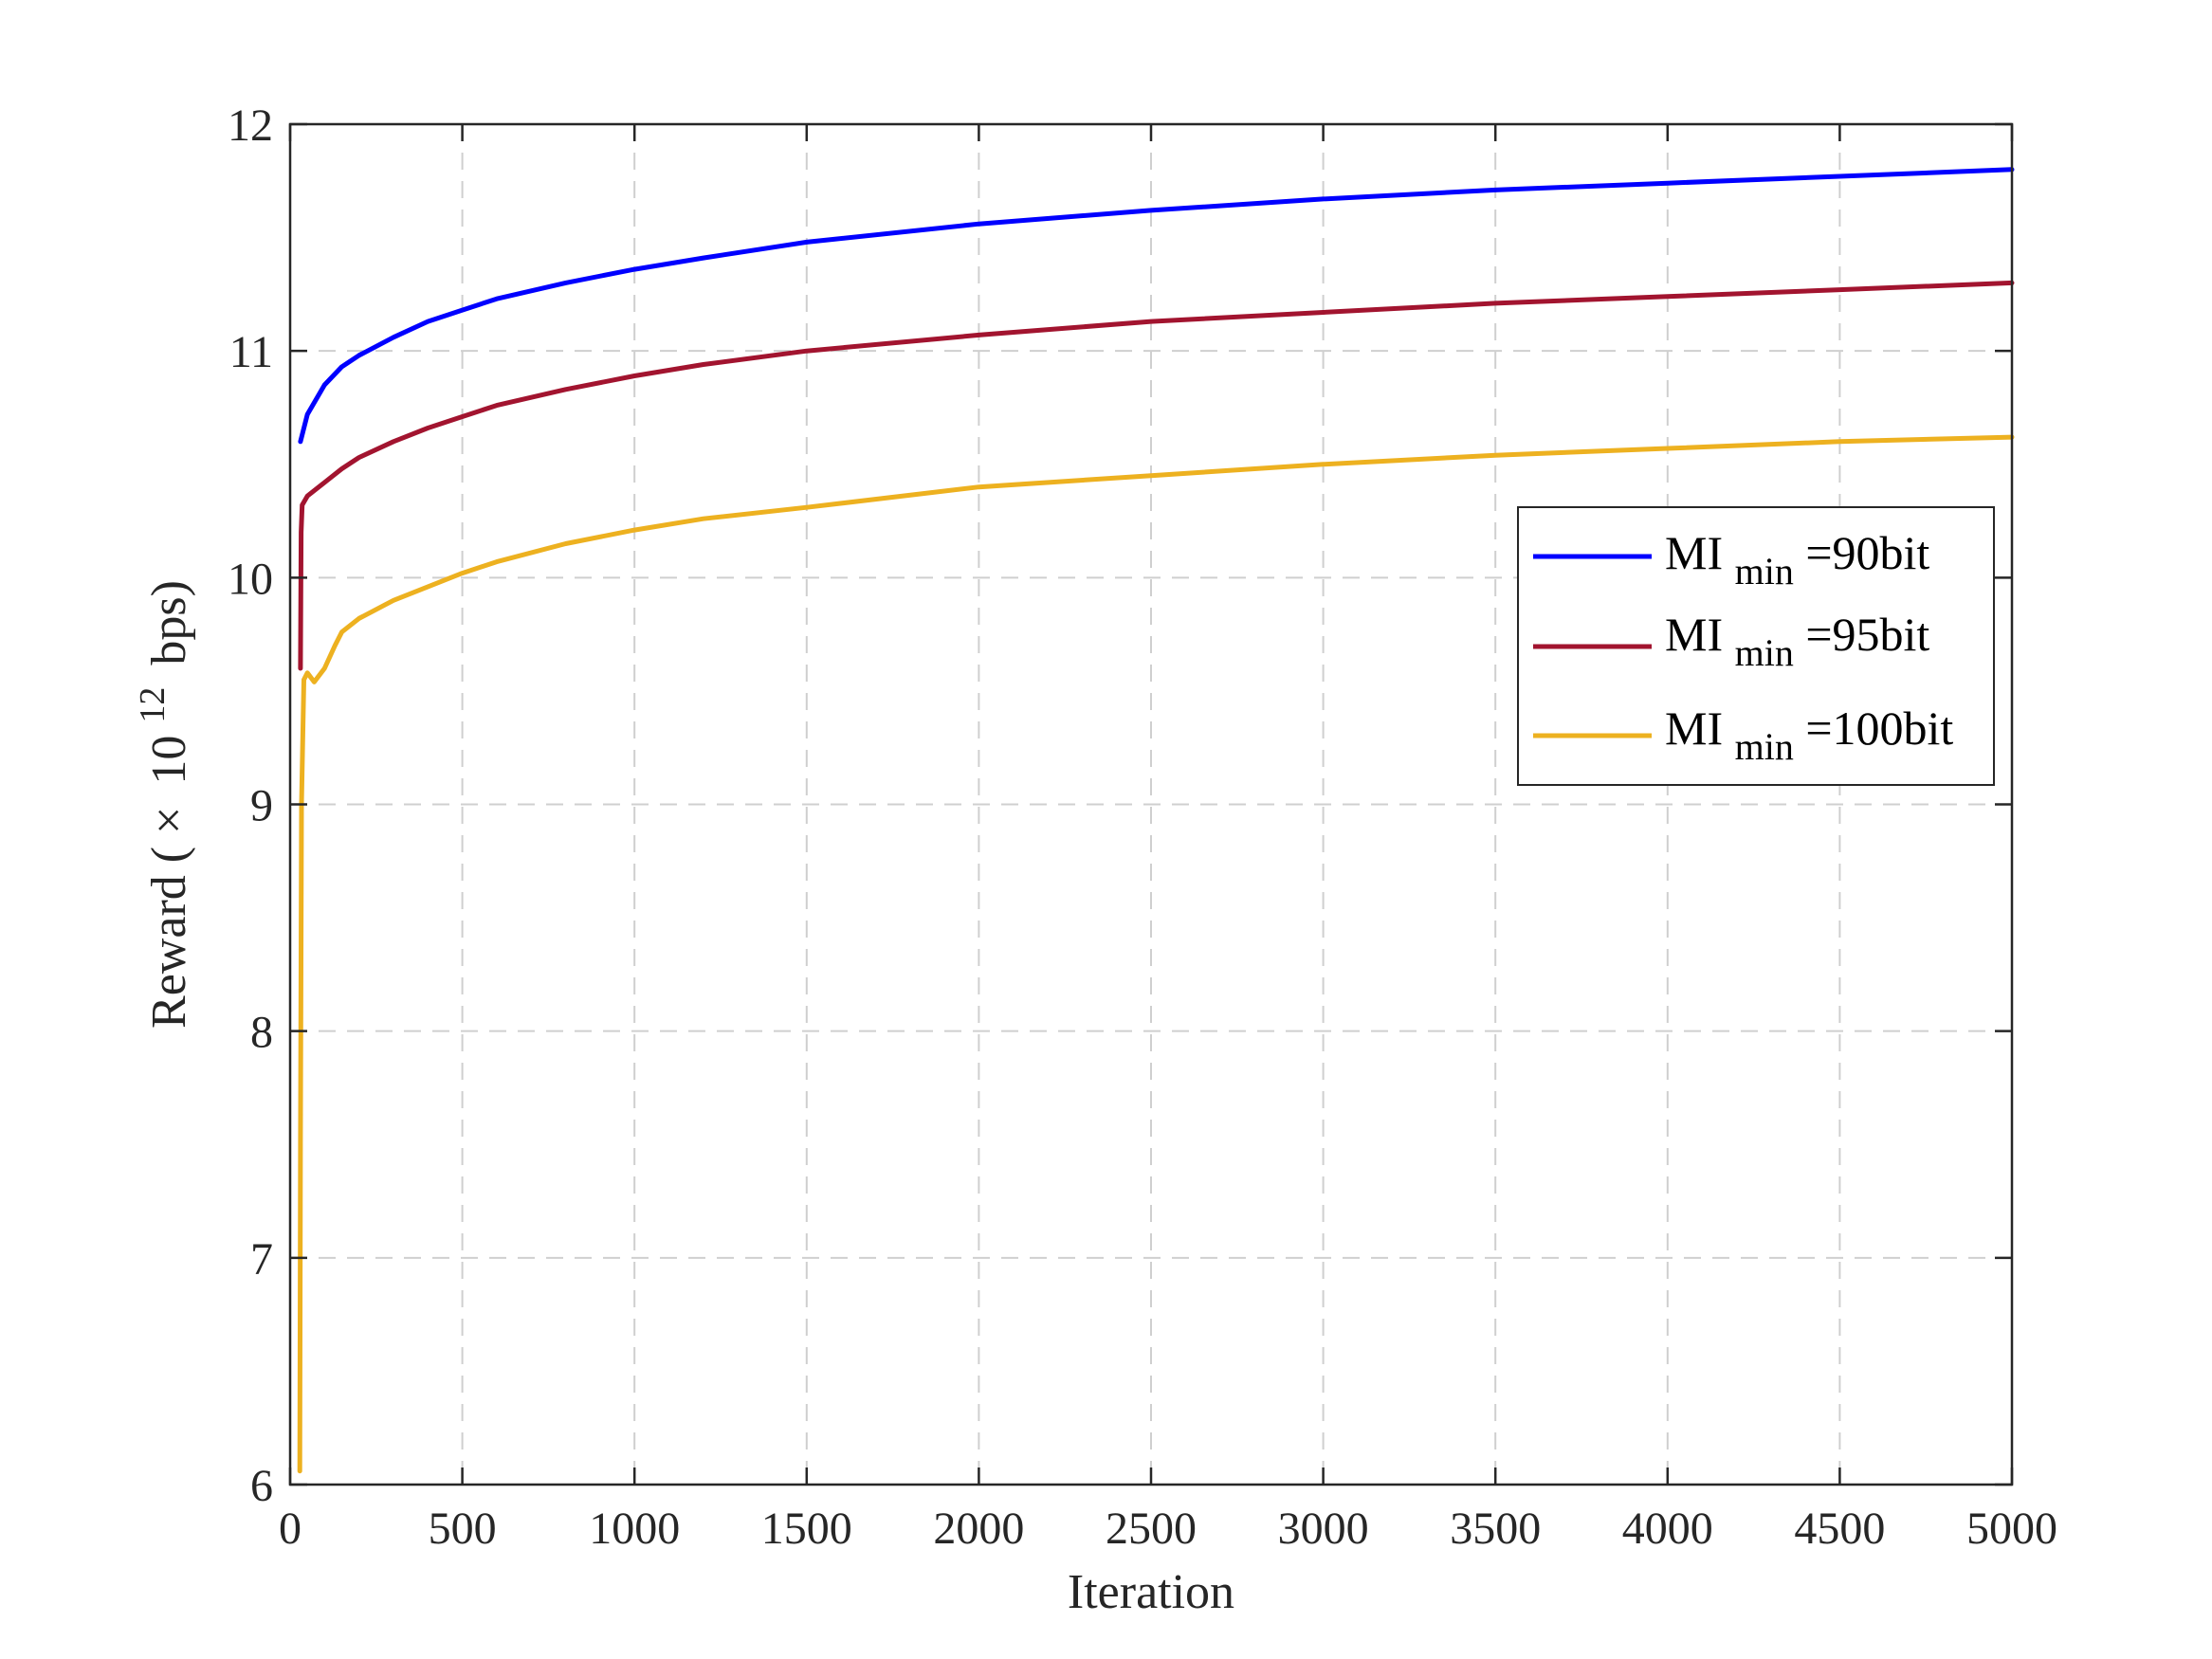 This screenshot has width=2212, height=1659. What do you see at coordinates (1495, 1529) in the screenshot?
I see `x-tick-label: 3500` at bounding box center [1495, 1529].